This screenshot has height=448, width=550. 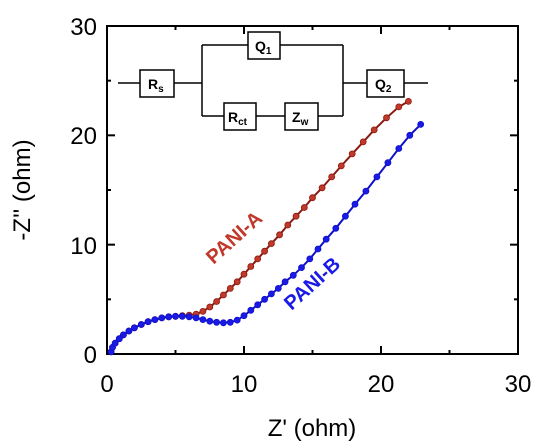 I want to click on rct-label: Rct, so click(x=238, y=118).